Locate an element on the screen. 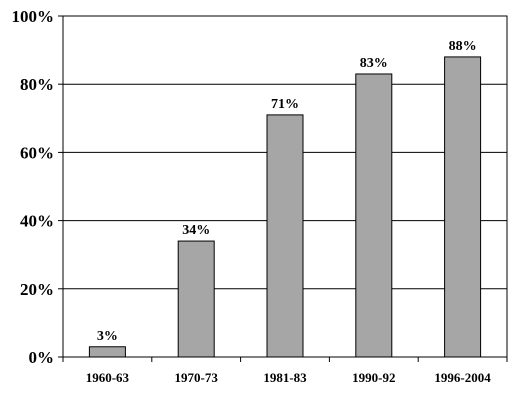 The width and height of the screenshot is (520, 401). x-axis-ticks: 1960-63 1970-73 1981-83 1990-92 1996-2004 is located at coordinates (285, 371).